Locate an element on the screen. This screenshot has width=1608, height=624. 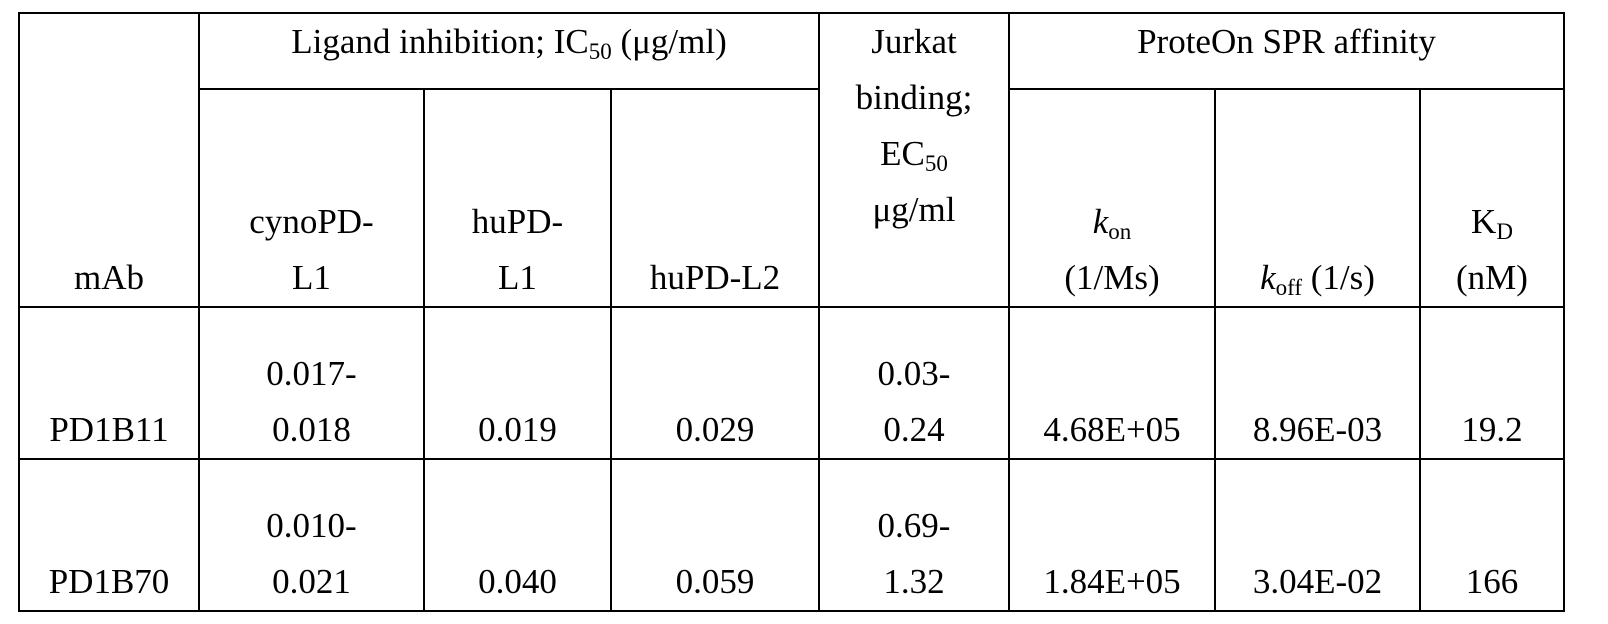
header-ligand-prefix: Ligand inhibition; IC is located at coordinates (440, 41).